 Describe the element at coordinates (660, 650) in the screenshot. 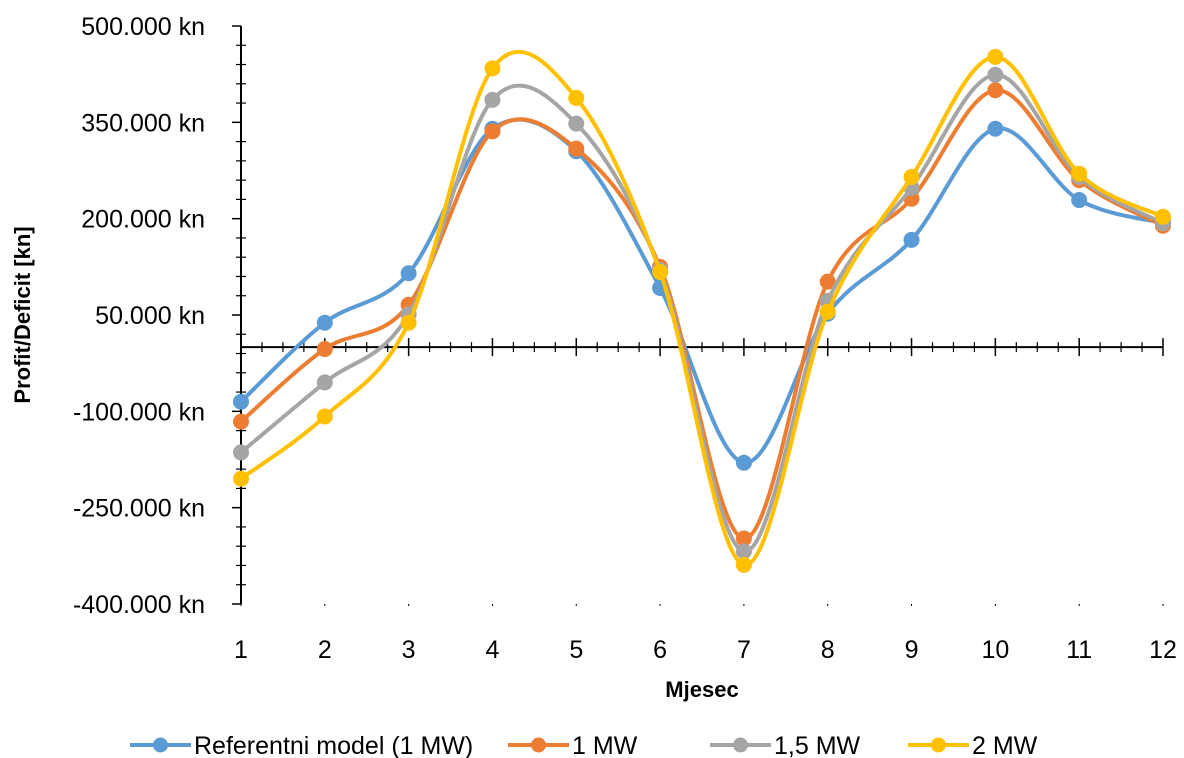

I see `x-tick-label: 6` at that location.